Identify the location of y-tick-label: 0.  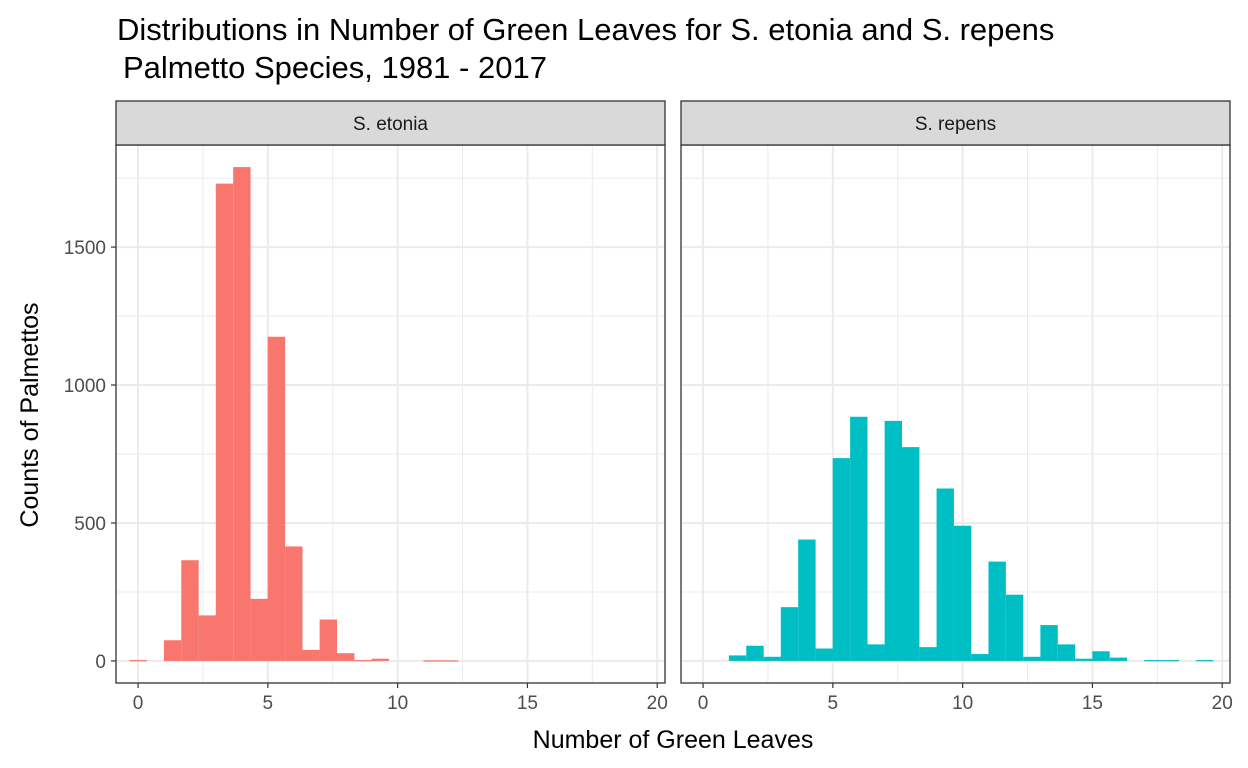
(100, 662).